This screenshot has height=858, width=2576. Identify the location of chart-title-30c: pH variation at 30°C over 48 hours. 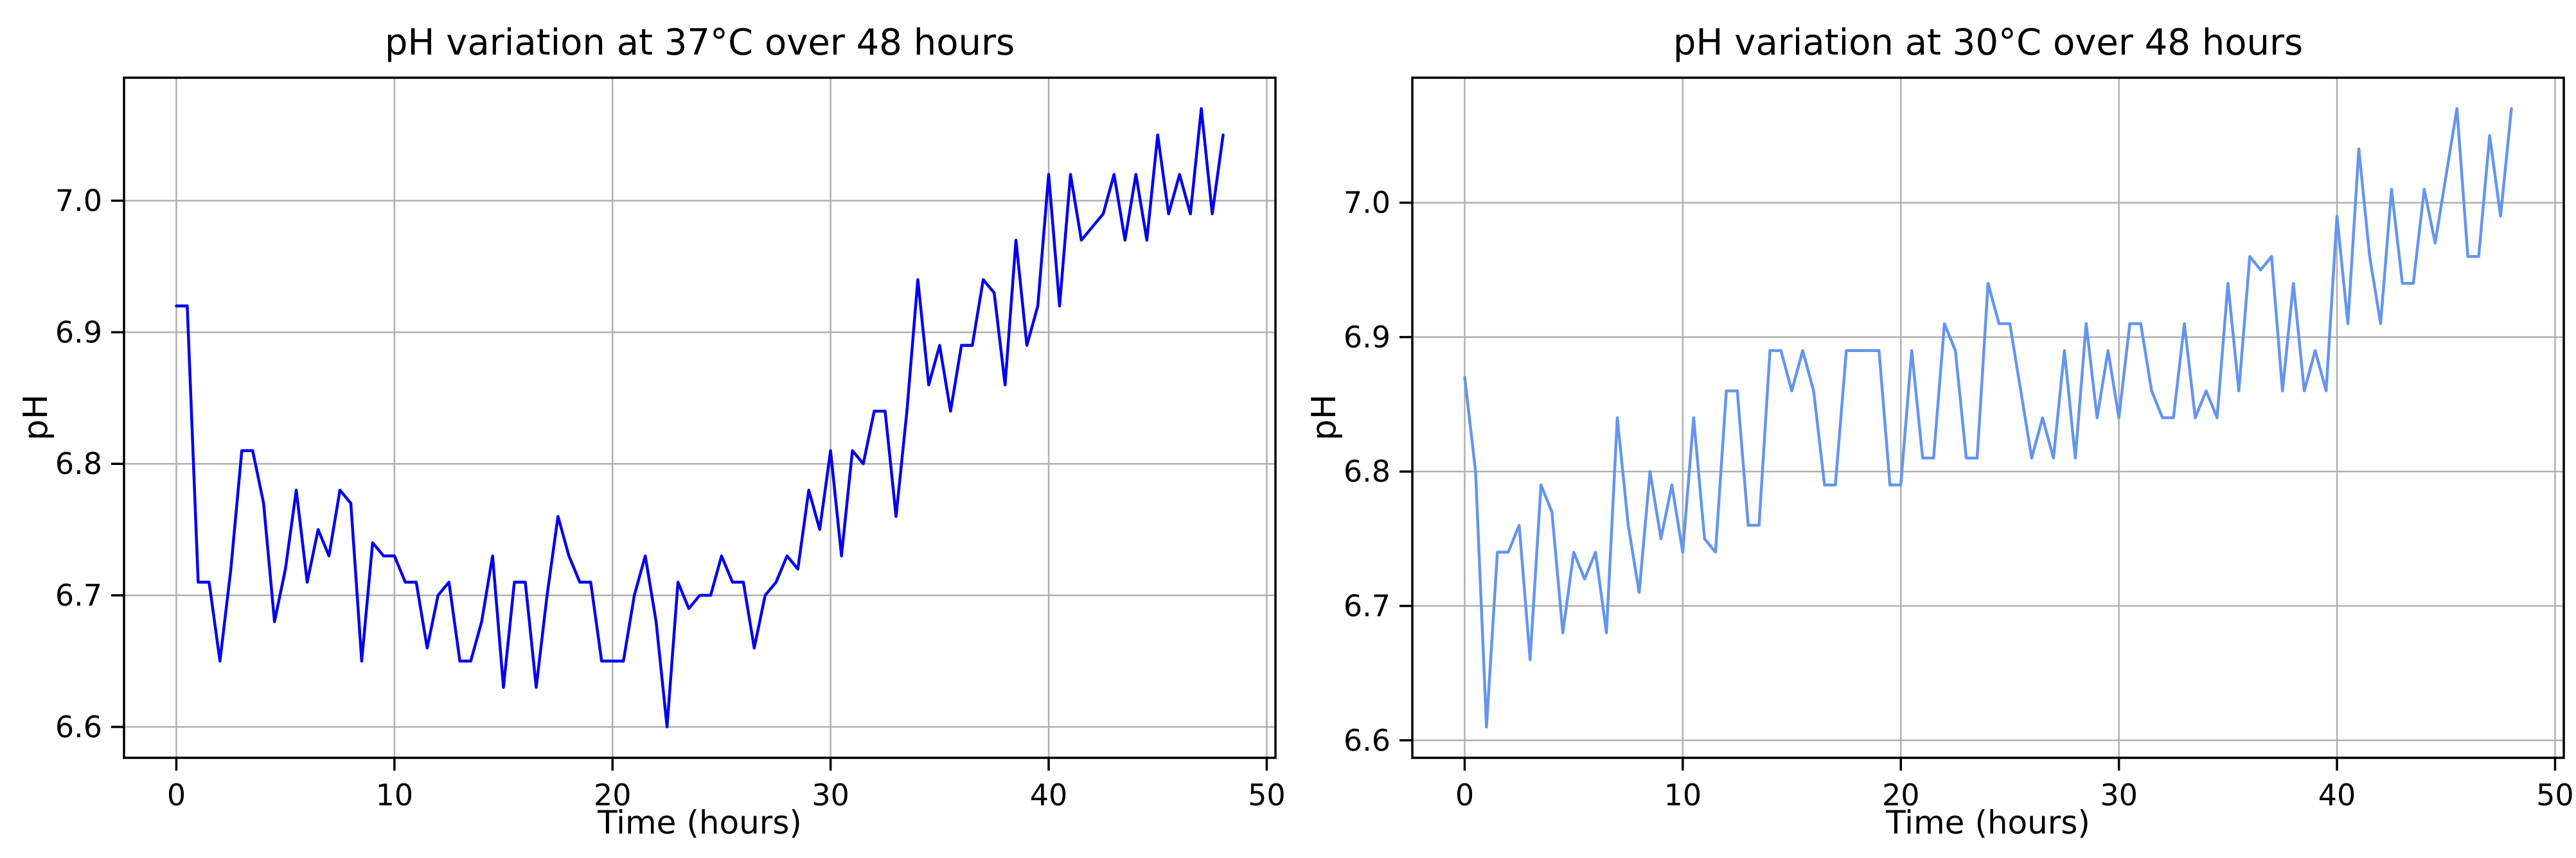
(1989, 43).